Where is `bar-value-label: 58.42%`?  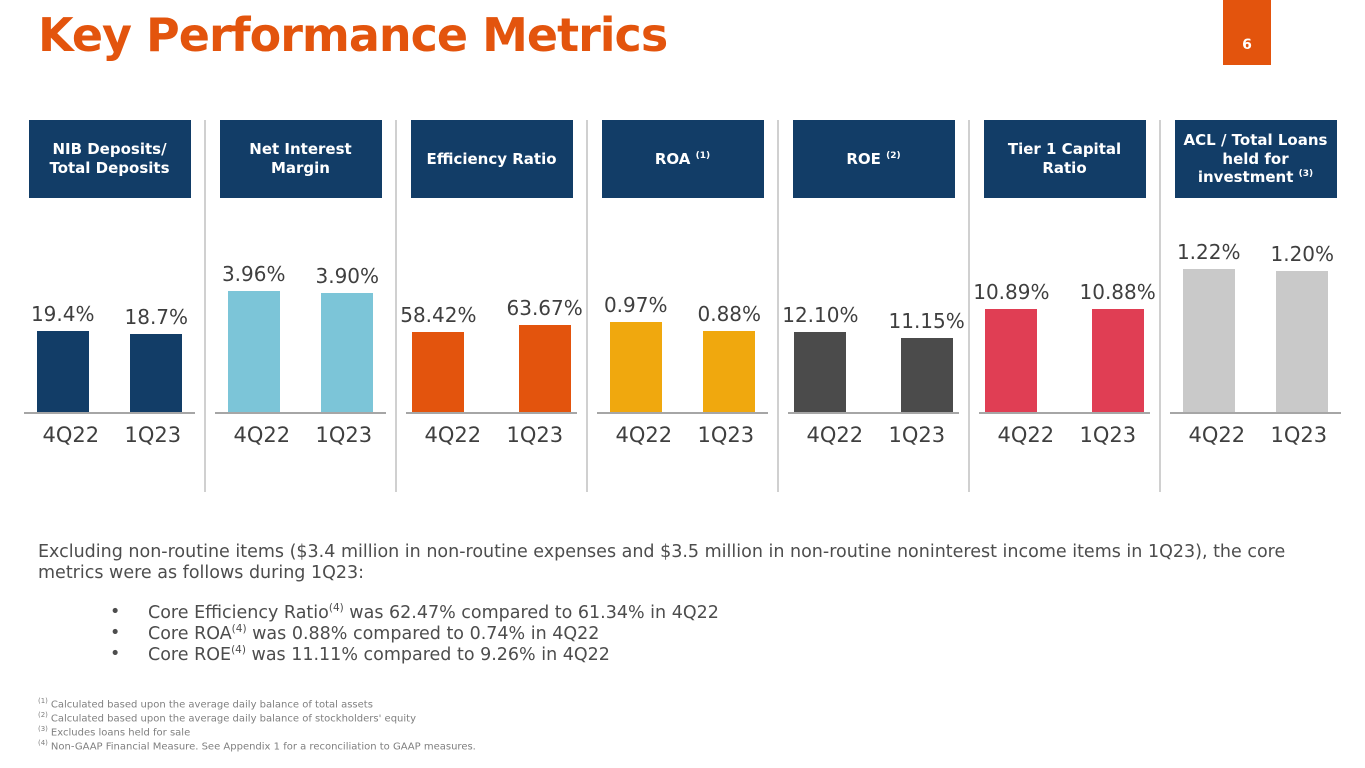 bar-value-label: 58.42% is located at coordinates (438, 315).